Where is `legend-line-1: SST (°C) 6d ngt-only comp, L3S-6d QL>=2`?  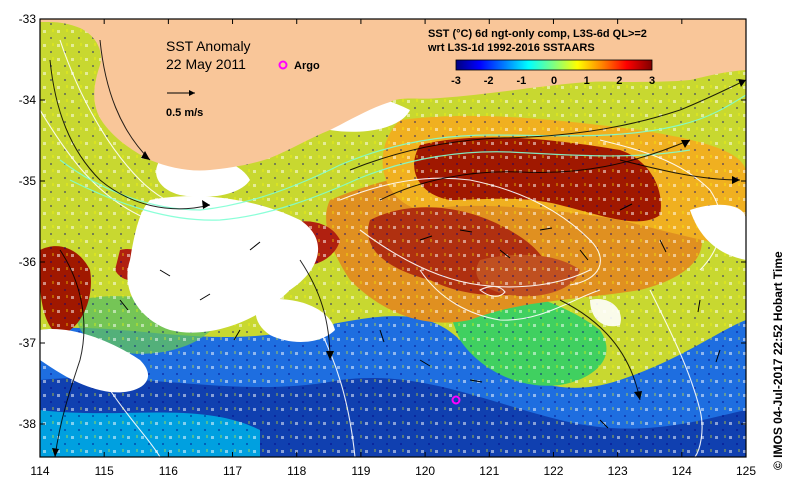 legend-line-1: SST (°C) 6d ngt-only comp, L3S-6d QL>=2 is located at coordinates (537, 34).